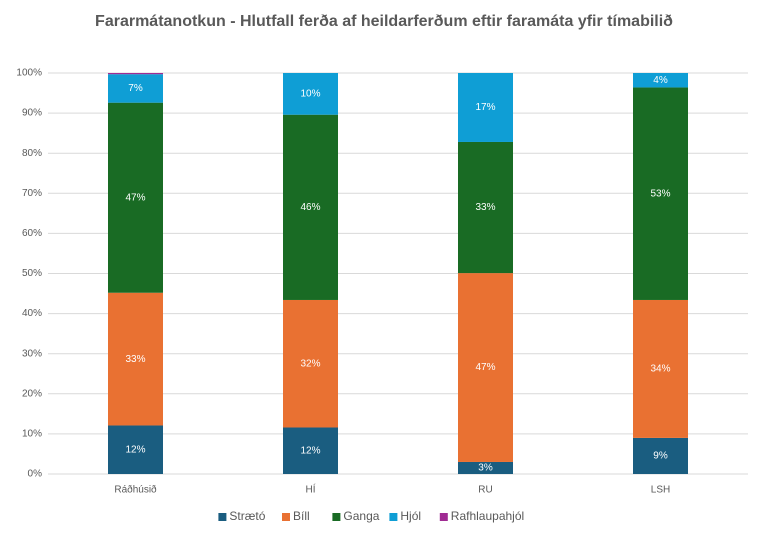 The width and height of the screenshot is (768, 535). What do you see at coordinates (32, 113) in the screenshot?
I see `y-tick-label: 90%` at bounding box center [32, 113].